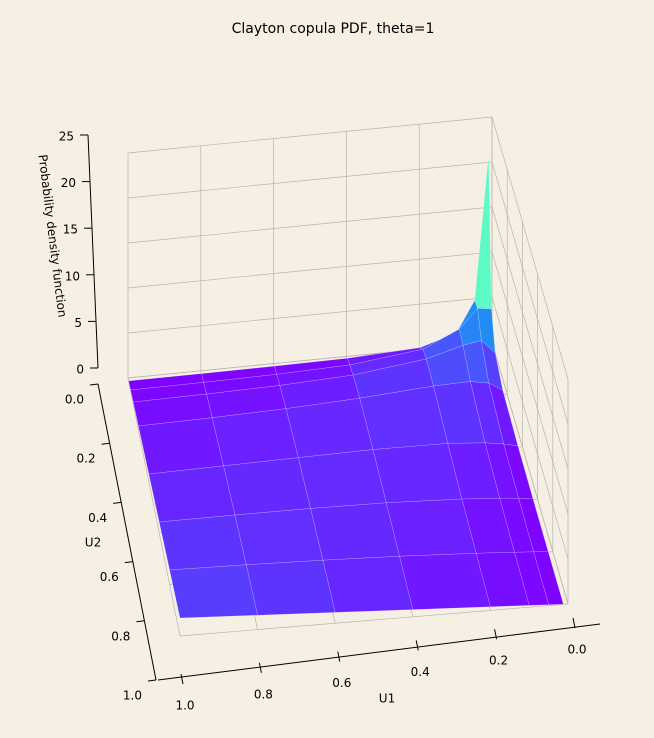 The width and height of the screenshot is (654, 738). Describe the element at coordinates (333, 29) in the screenshot. I see `chart-title: Clayton copula PDF, theta=1` at that location.